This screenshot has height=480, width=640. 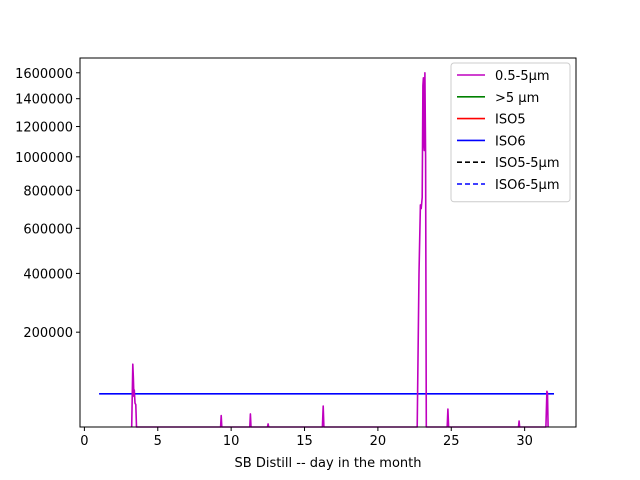 I want to click on x-tick-label: 20, so click(x=378, y=441).